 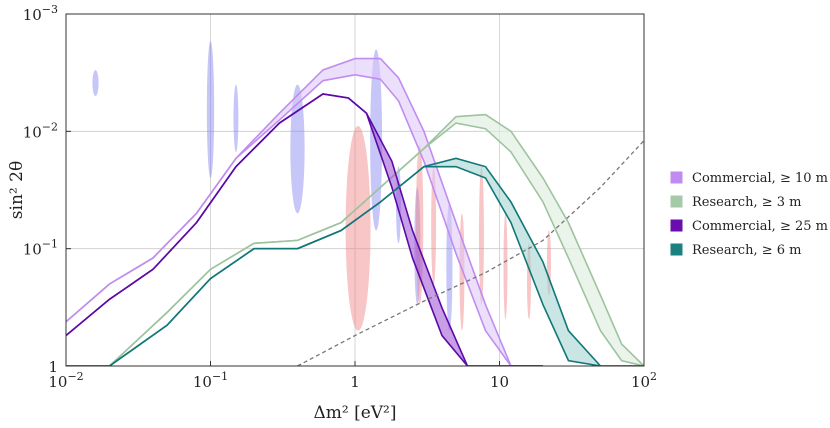 I want to click on y-tick-label-0-exp: −3, so click(x=50, y=9).